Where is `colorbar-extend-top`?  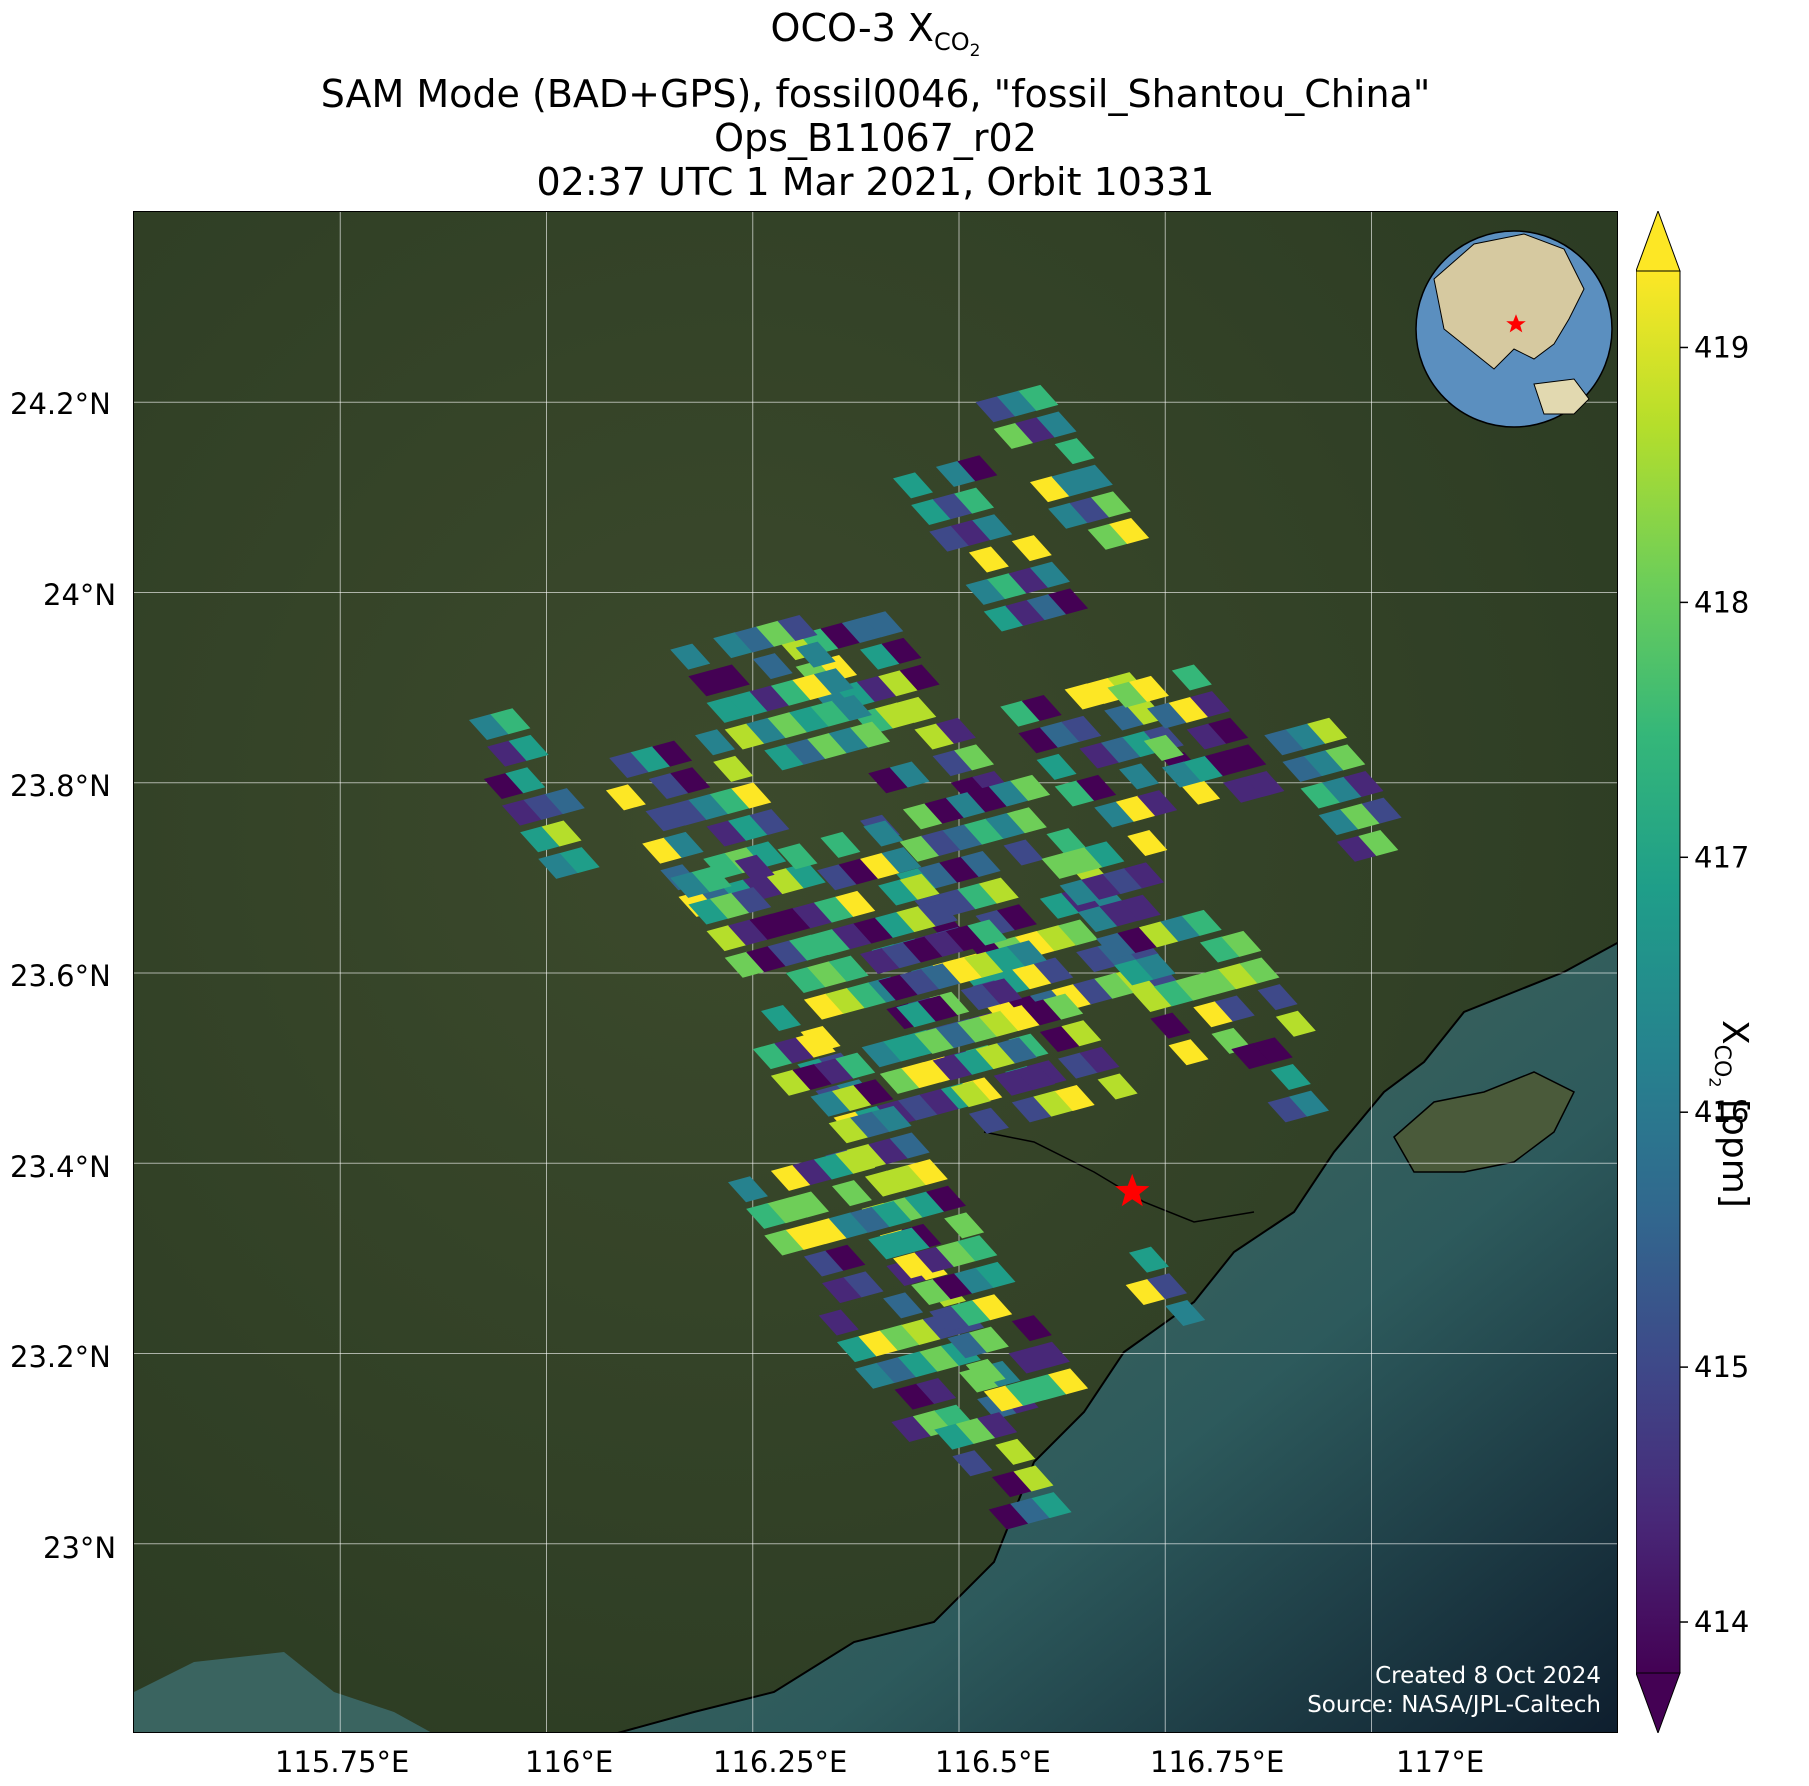
colorbar-extend-top is located at coordinates (1658, 241).